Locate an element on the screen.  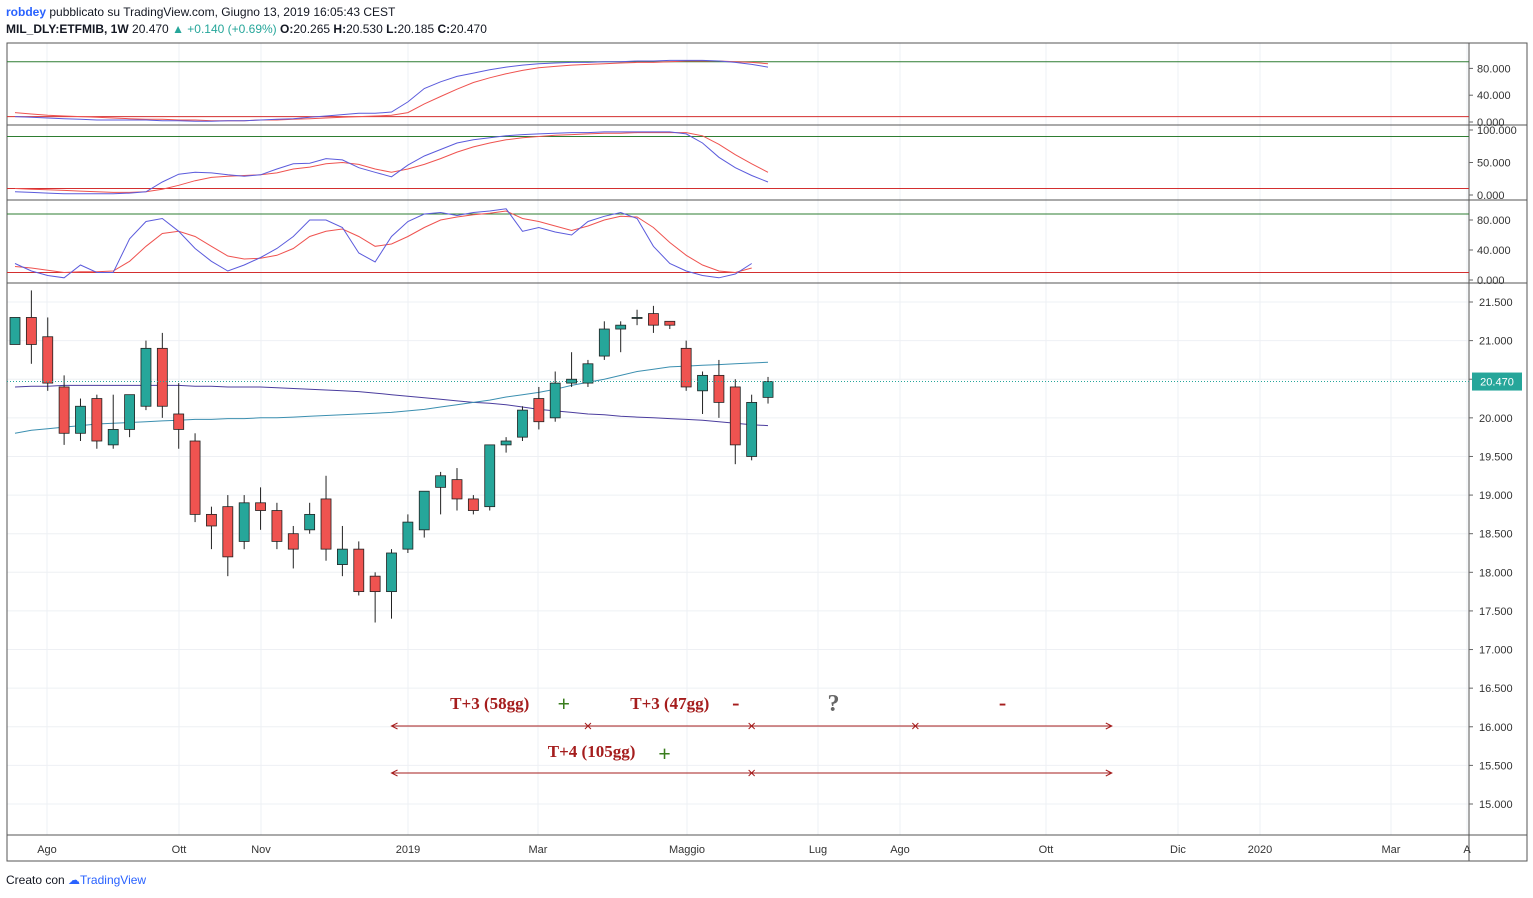
author-name: robdey is located at coordinates (26, 12).